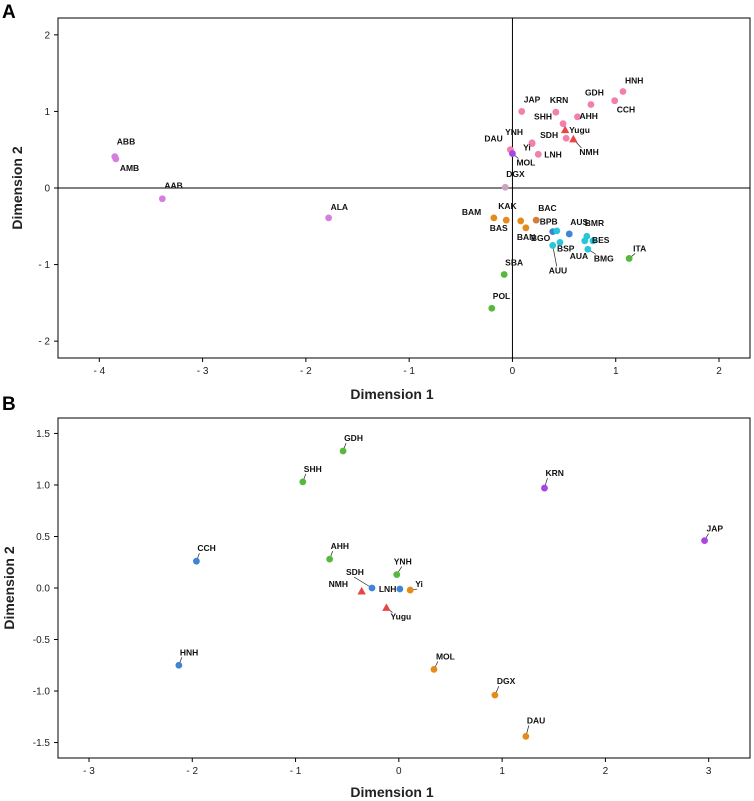 The height and width of the screenshot is (801, 754). I want to click on point-auu, so click(553, 245).